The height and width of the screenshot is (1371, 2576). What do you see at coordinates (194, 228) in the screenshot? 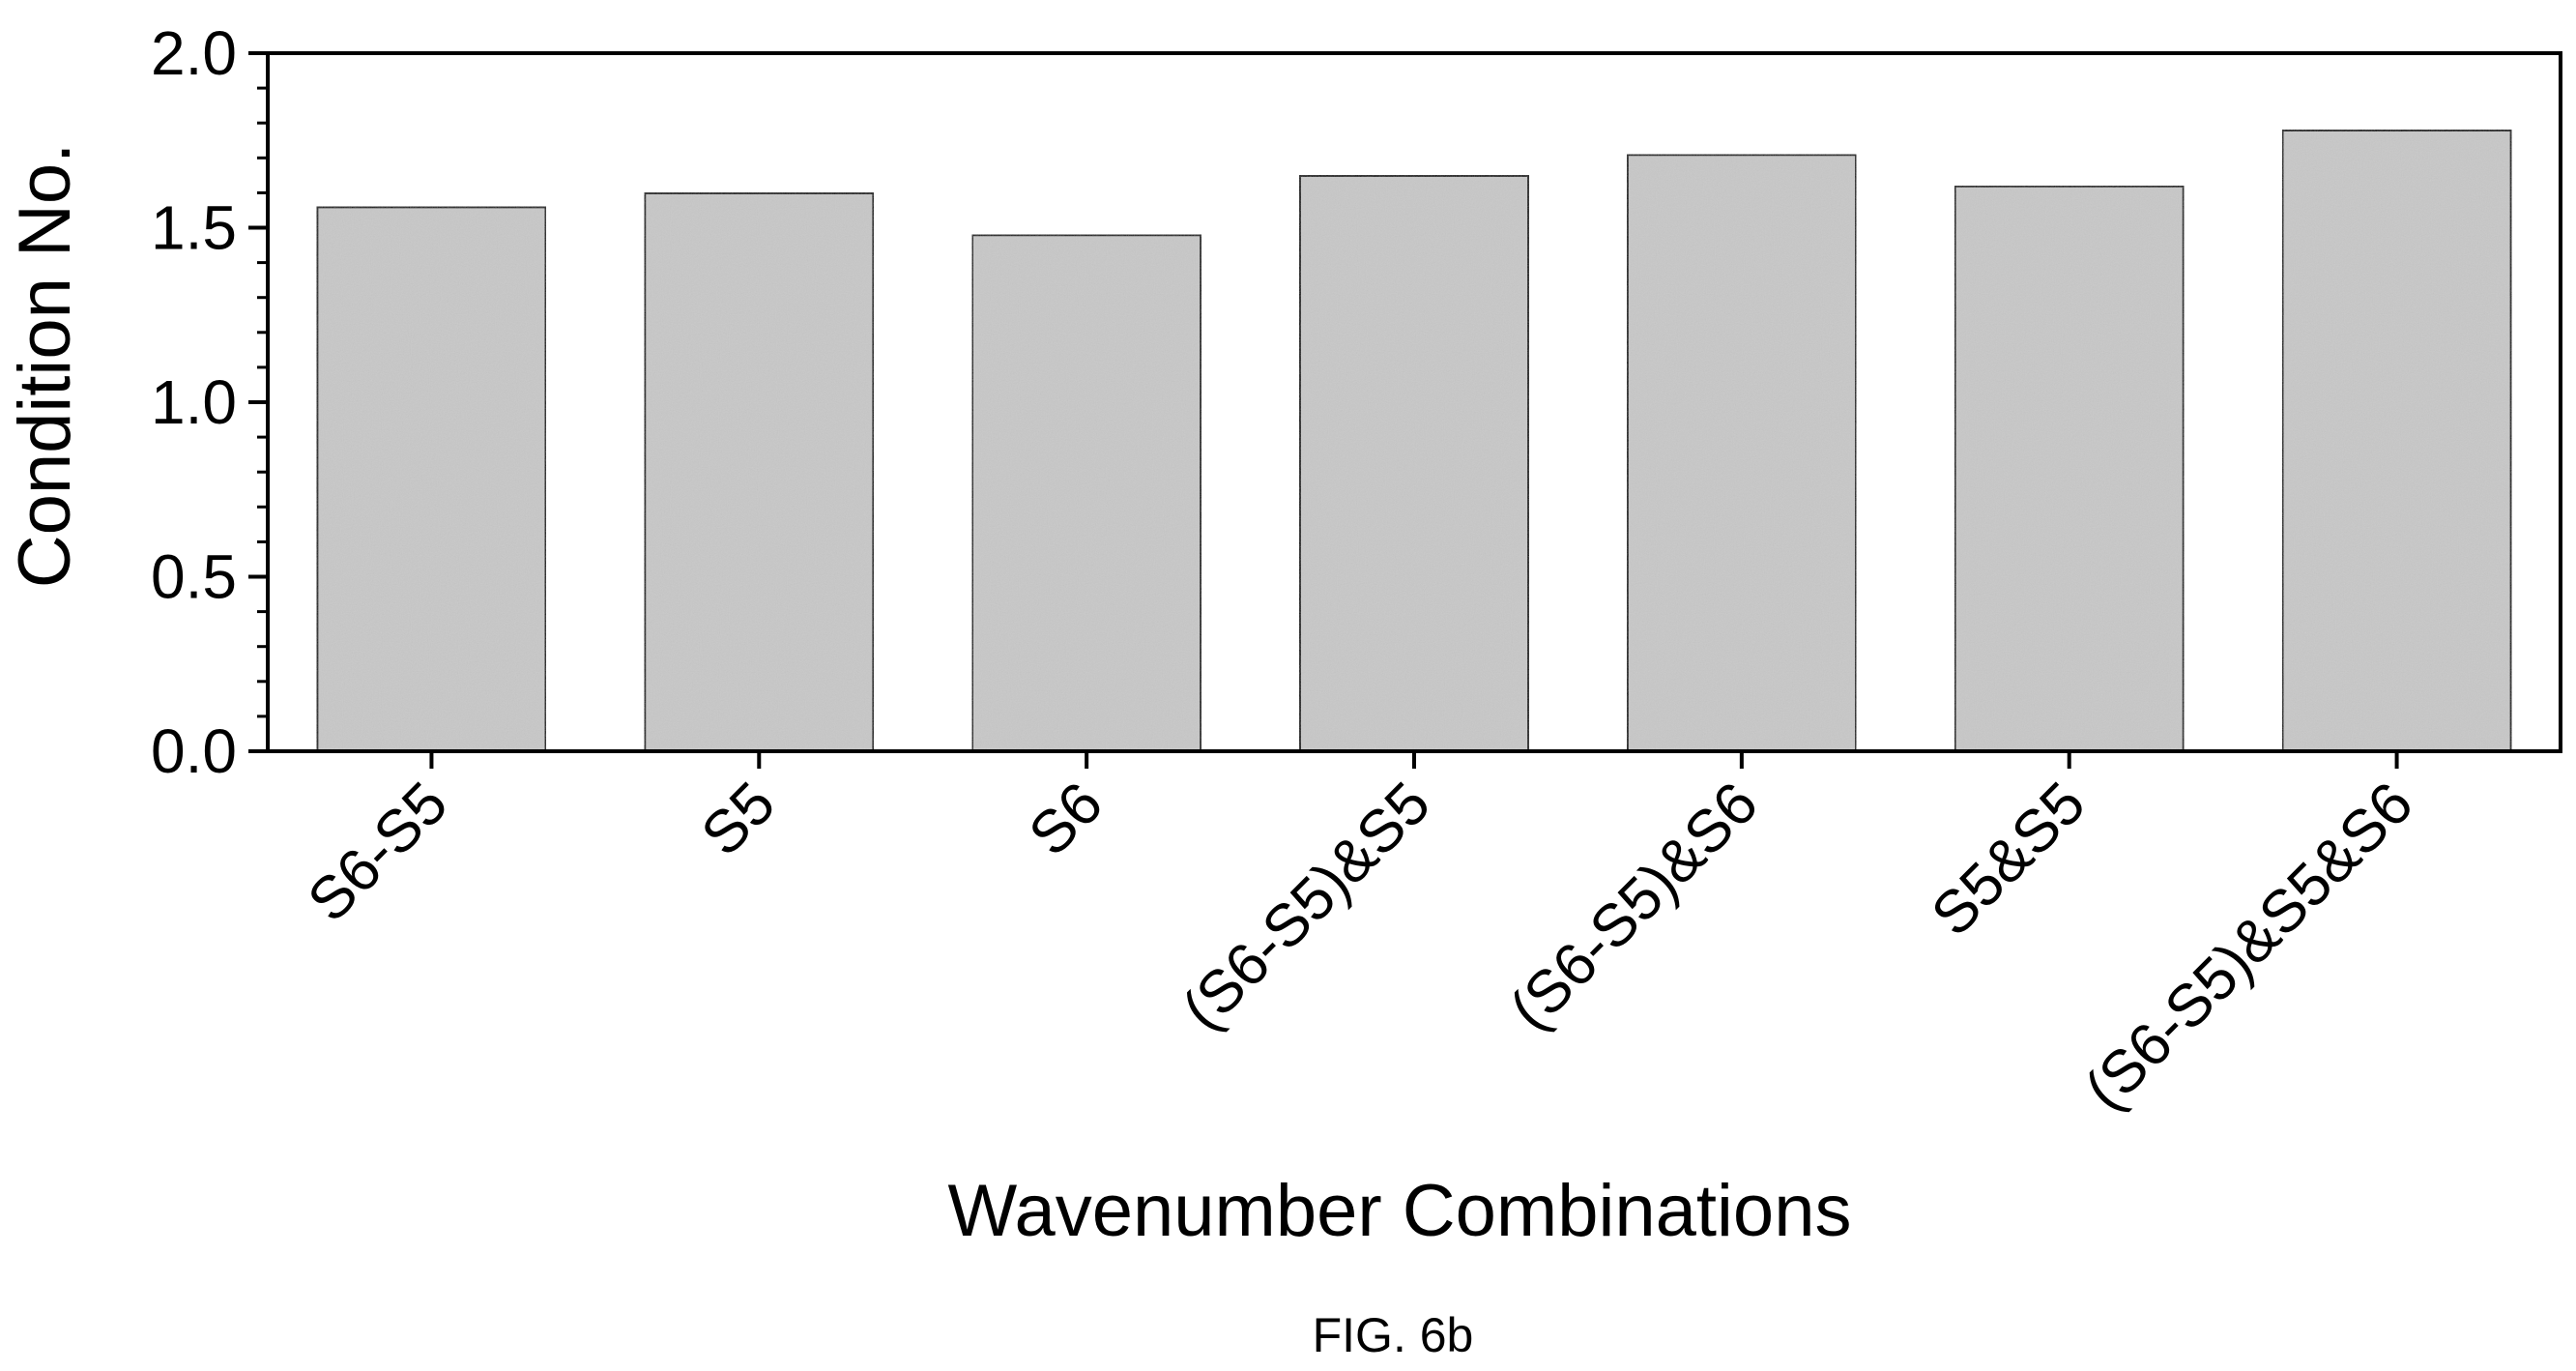
I see `y-tick-label-3: 1.5` at bounding box center [194, 228].